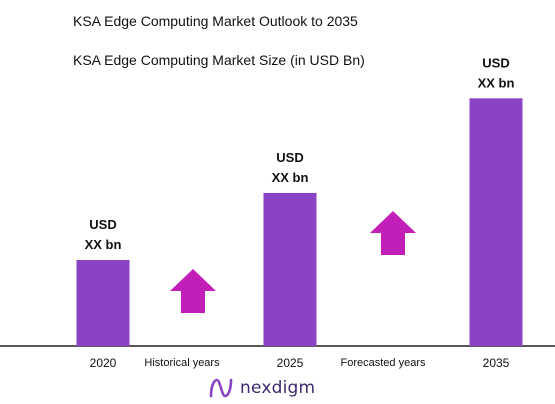 The image size is (555, 404). I want to click on historical-growth-arrow-icon, so click(193, 291).